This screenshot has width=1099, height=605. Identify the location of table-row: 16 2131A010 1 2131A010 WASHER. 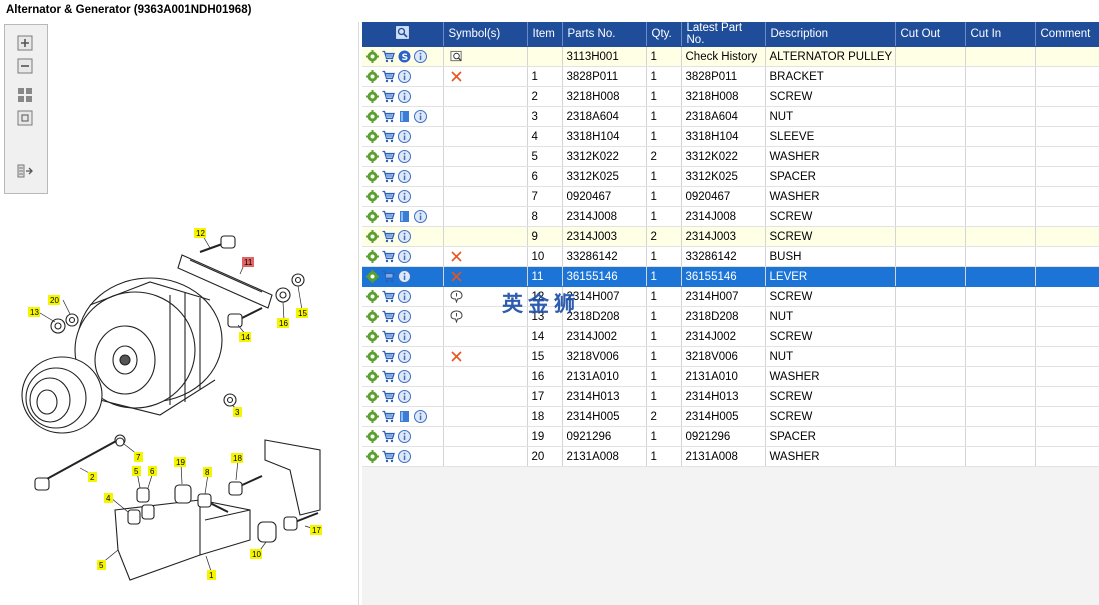
(730, 376).